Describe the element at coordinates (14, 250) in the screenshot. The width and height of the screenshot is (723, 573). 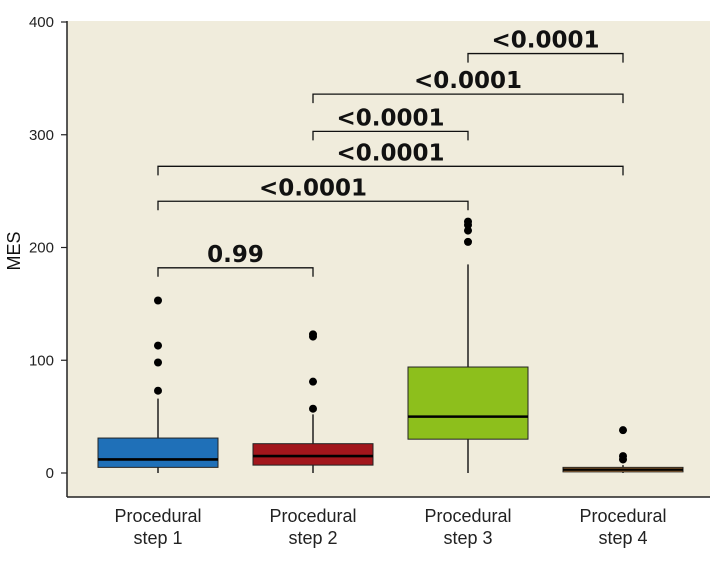
I see `y-axis-label: MES` at that location.